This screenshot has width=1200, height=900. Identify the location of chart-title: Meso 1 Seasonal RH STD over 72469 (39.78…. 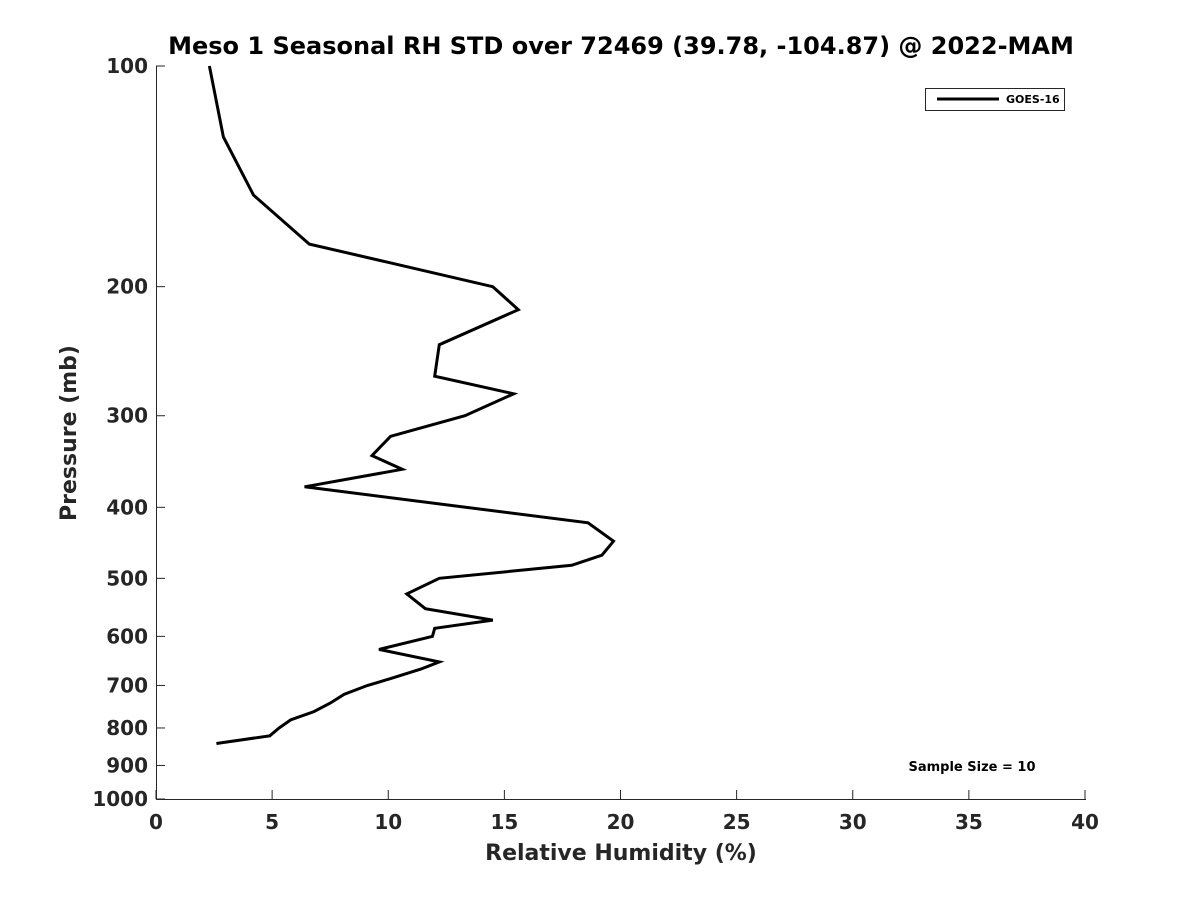
(621, 46).